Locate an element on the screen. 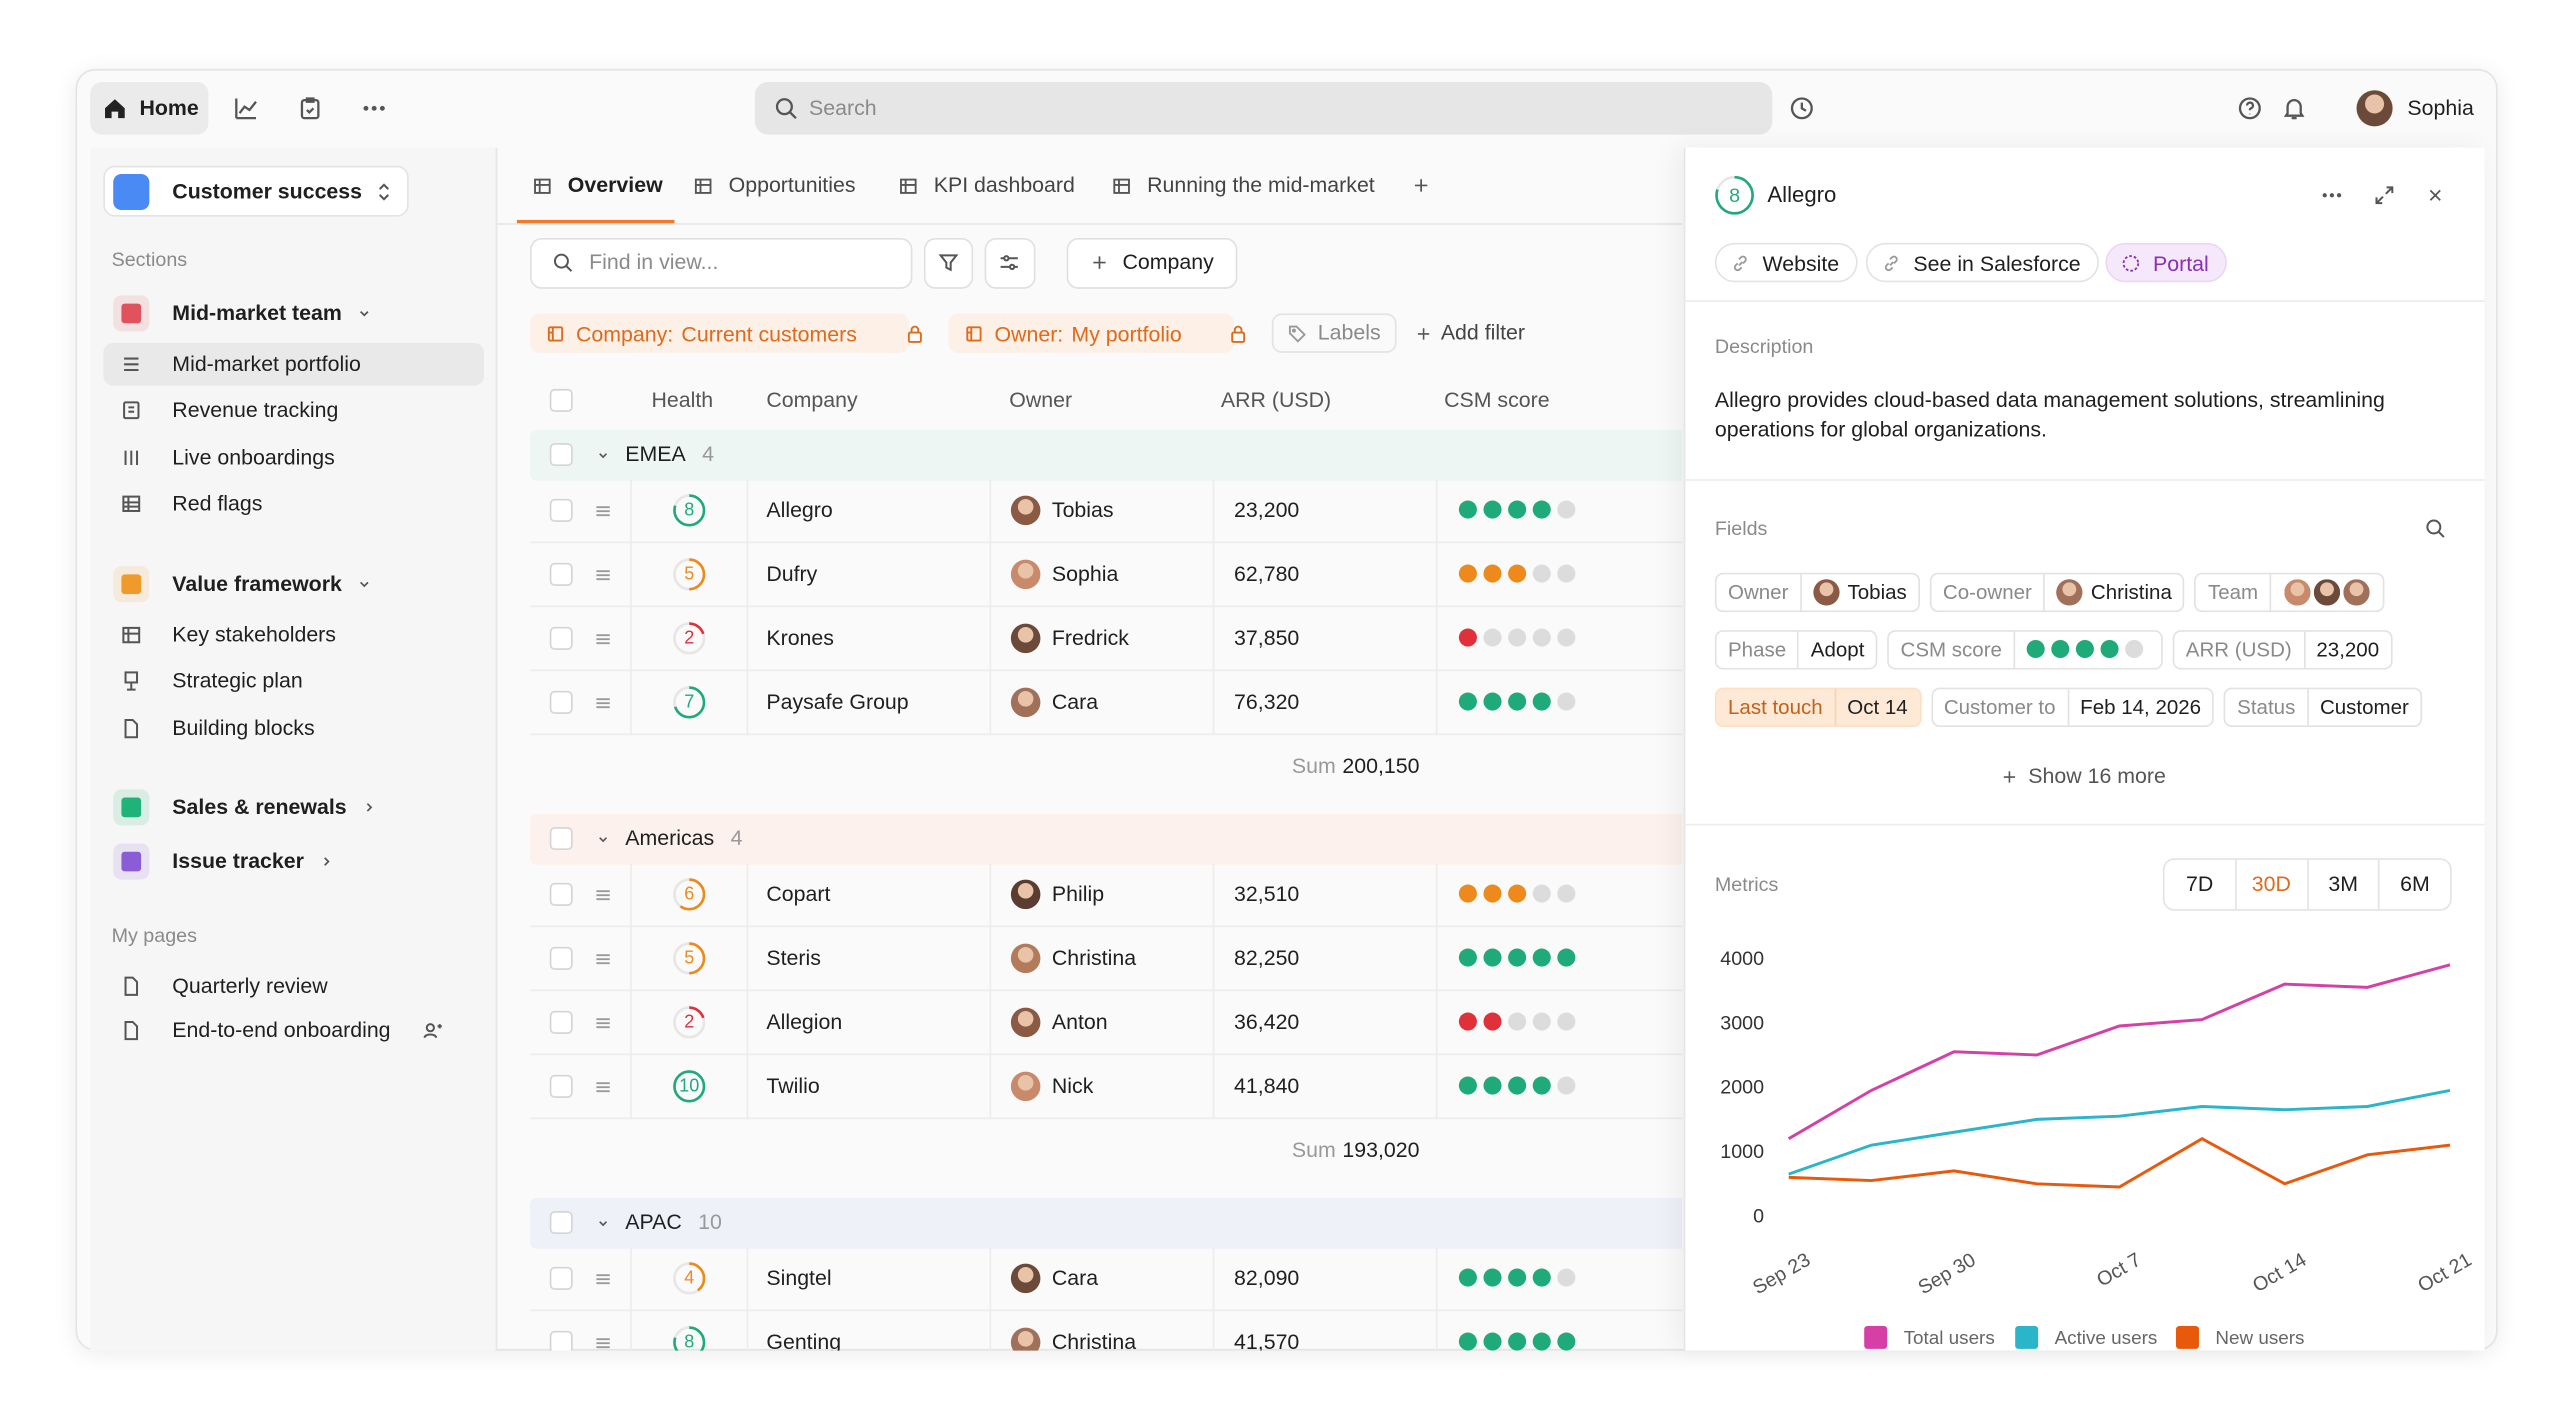 This screenshot has height=1426, width=2560. section-title: Mid-market team is located at coordinates (257, 312).